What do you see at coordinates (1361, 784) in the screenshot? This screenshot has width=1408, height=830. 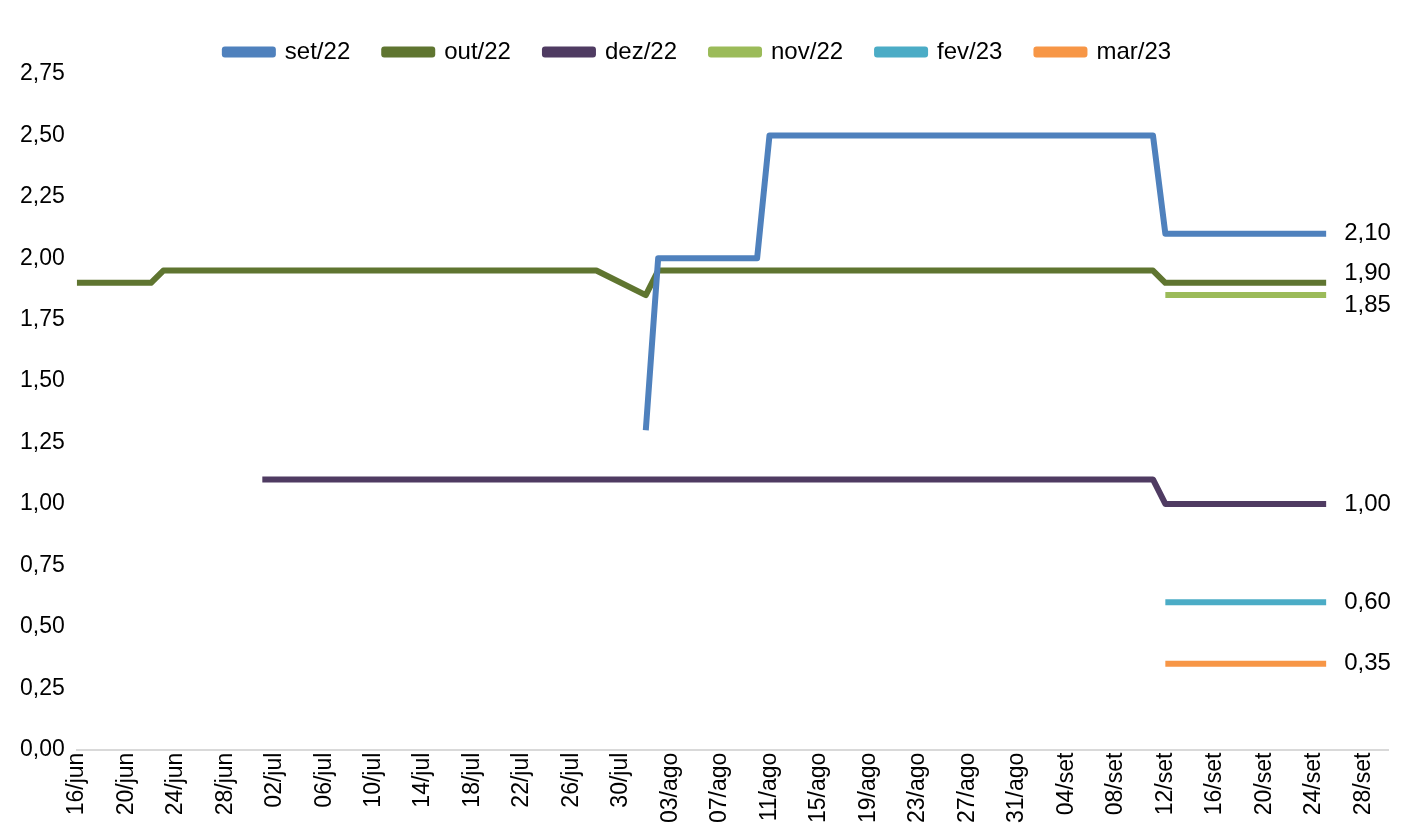 I see `x-tick-label: 28/set` at bounding box center [1361, 784].